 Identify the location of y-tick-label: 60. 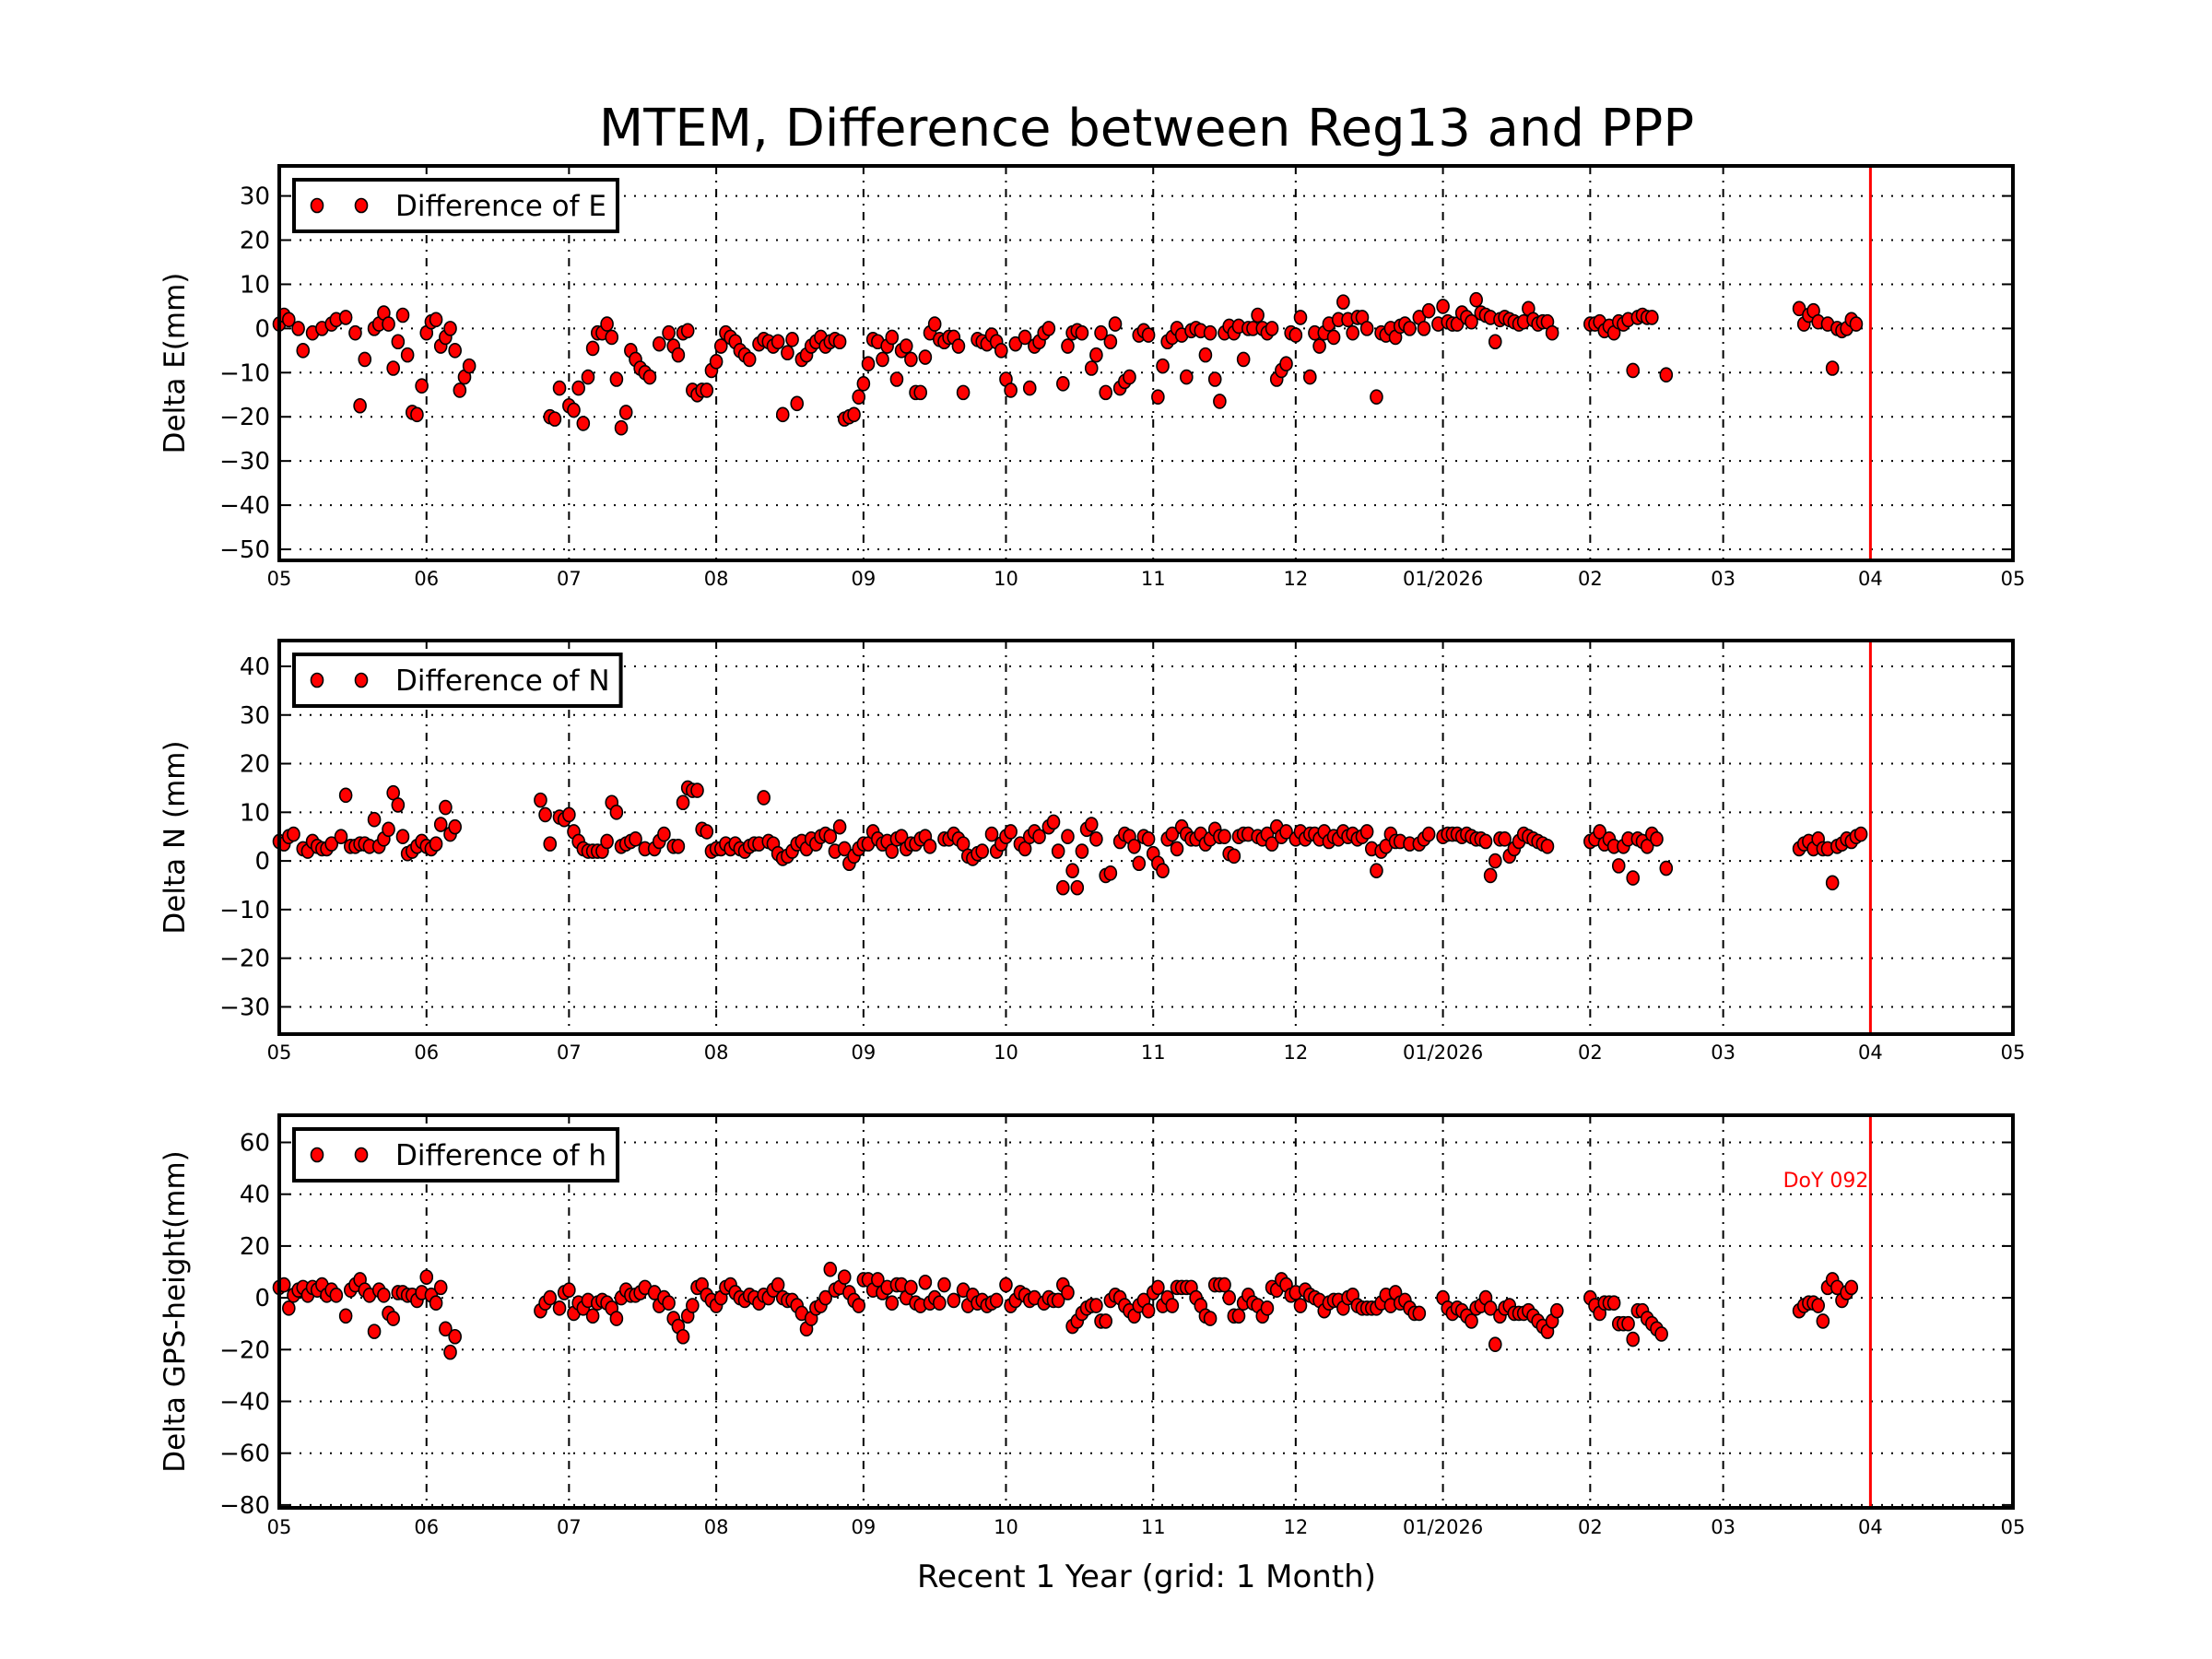
(255, 1144).